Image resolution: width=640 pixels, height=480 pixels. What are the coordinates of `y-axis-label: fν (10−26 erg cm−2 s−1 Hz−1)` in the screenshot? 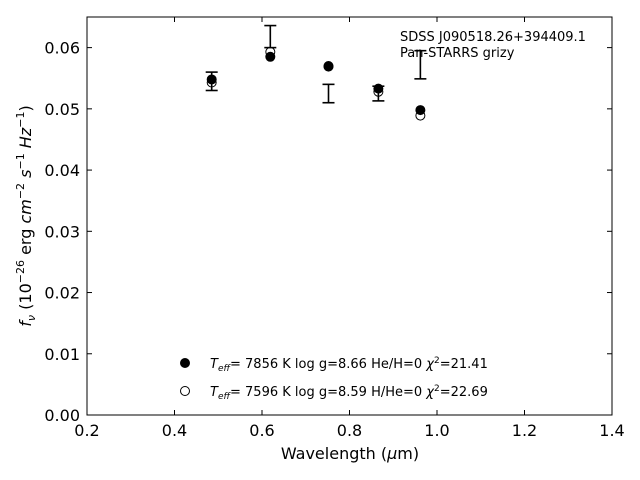 It's located at (26, 215).